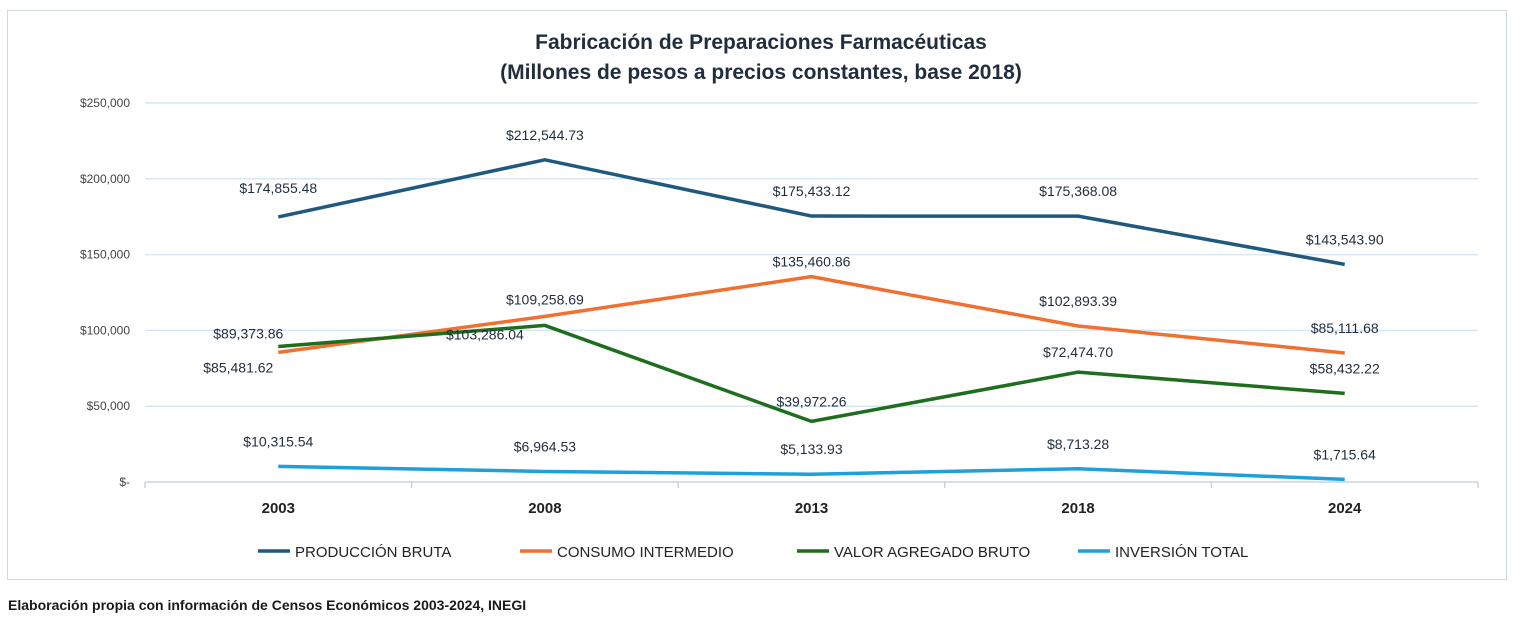  Describe the element at coordinates (1345, 239) in the screenshot. I see `data-label: $143,543.90` at that location.